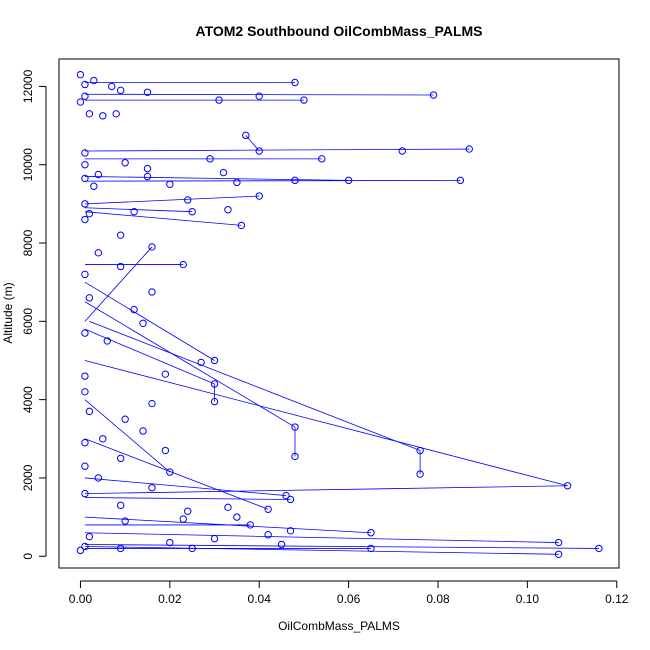  I want to click on y-tick-label: 6000, so click(28, 321).